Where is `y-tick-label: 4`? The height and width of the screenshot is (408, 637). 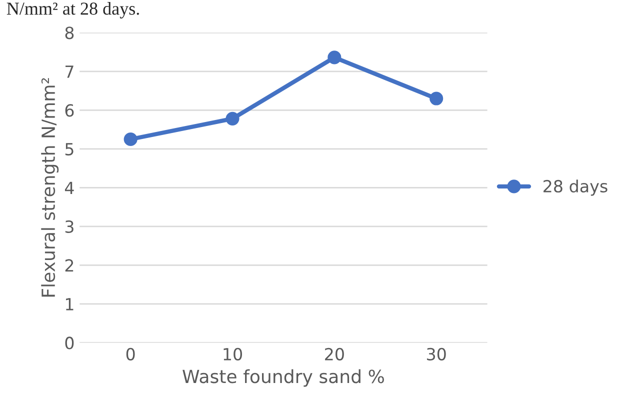 y-tick-label: 4 is located at coordinates (69, 188).